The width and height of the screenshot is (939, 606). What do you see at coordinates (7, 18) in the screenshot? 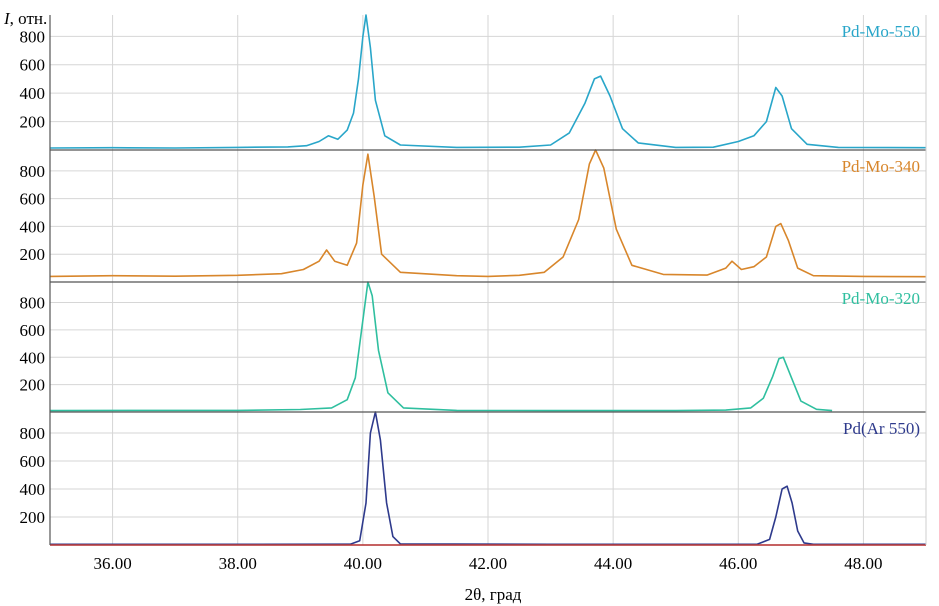
I see `y-axis-label-symbol: I` at bounding box center [7, 18].